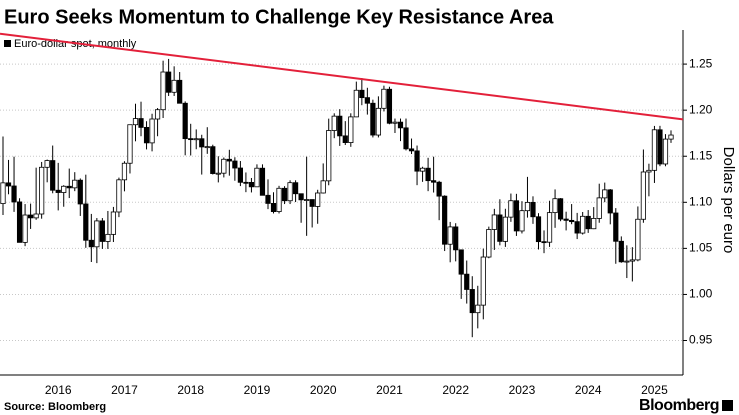 The image size is (739, 415). Describe the element at coordinates (701, 340) in the screenshot. I see `y-tick-label: 0.95` at that location.